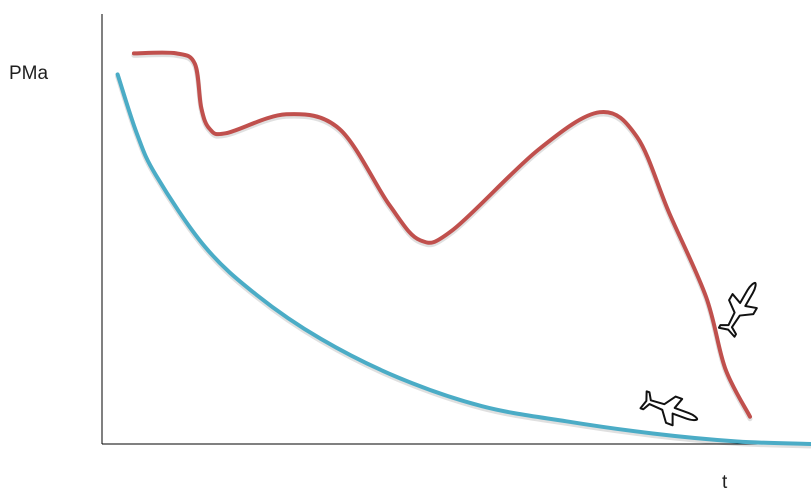  Describe the element at coordinates (725, 481) in the screenshot. I see `x-axis-label: t` at that location.